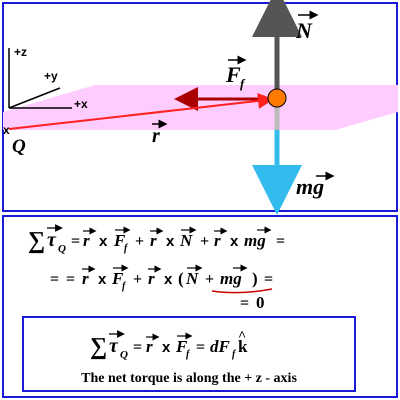  I want to click on z-axis-label: +z, so click(20, 52).